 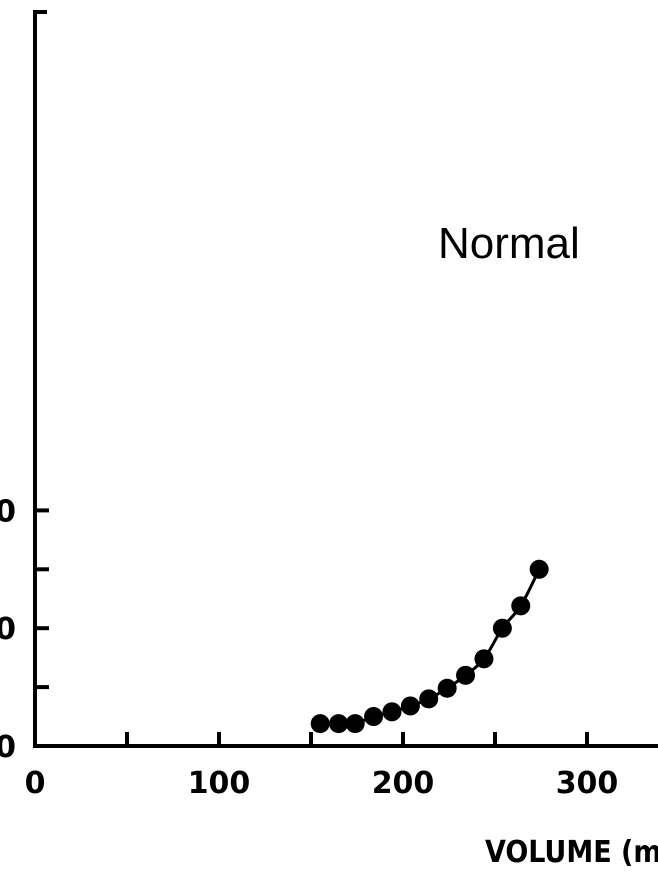 What do you see at coordinates (403, 783) in the screenshot?
I see `x-tick-label-200: 200` at bounding box center [403, 783].